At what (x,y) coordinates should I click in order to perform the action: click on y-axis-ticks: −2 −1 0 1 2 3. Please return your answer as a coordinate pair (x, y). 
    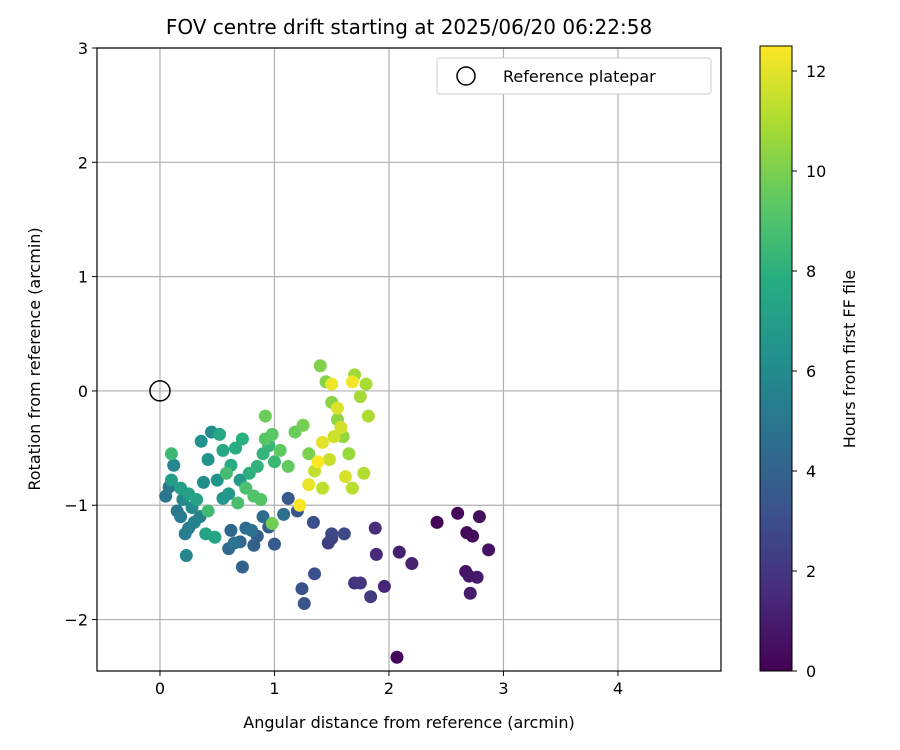
    Looking at the image, I should click on (80, 334).